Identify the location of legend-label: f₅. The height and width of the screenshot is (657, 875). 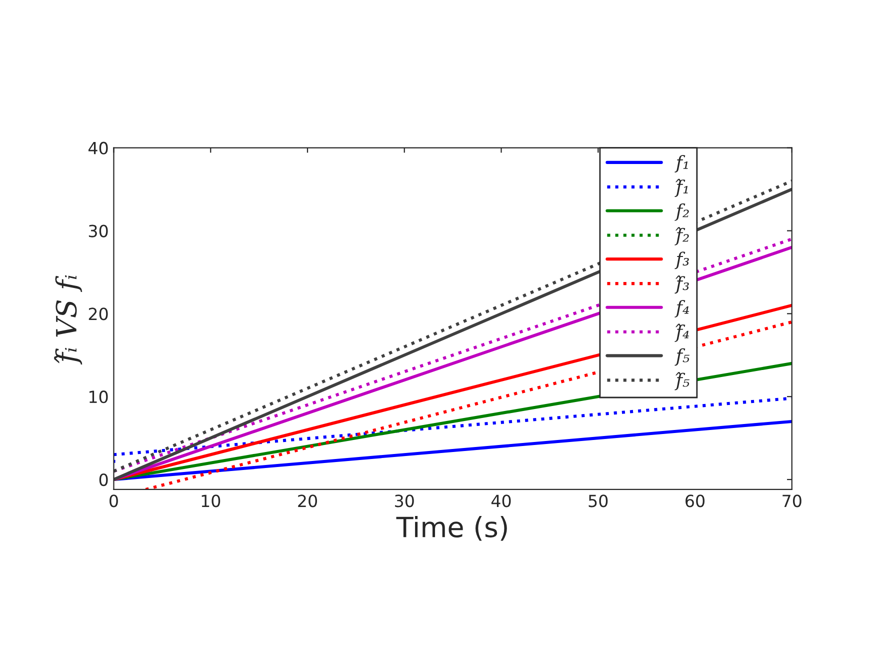
(682, 357).